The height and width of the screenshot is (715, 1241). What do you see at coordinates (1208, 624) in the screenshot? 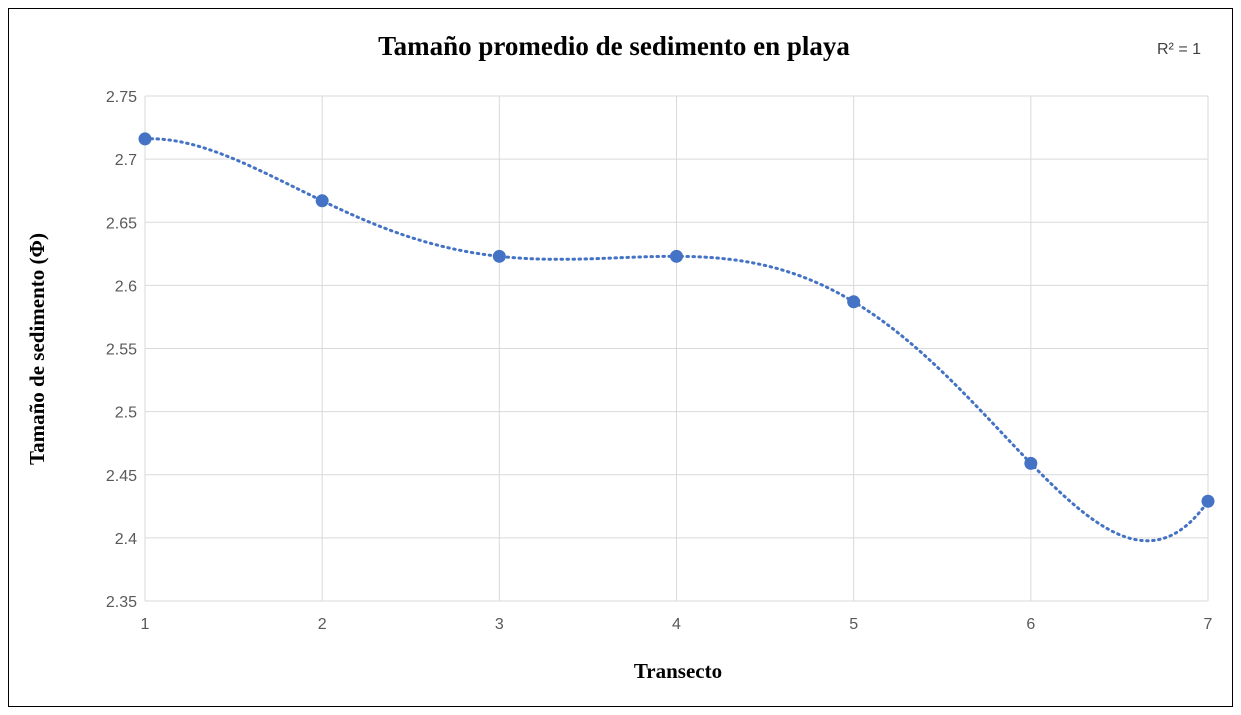
I see `x-tick-label: 7` at bounding box center [1208, 624].